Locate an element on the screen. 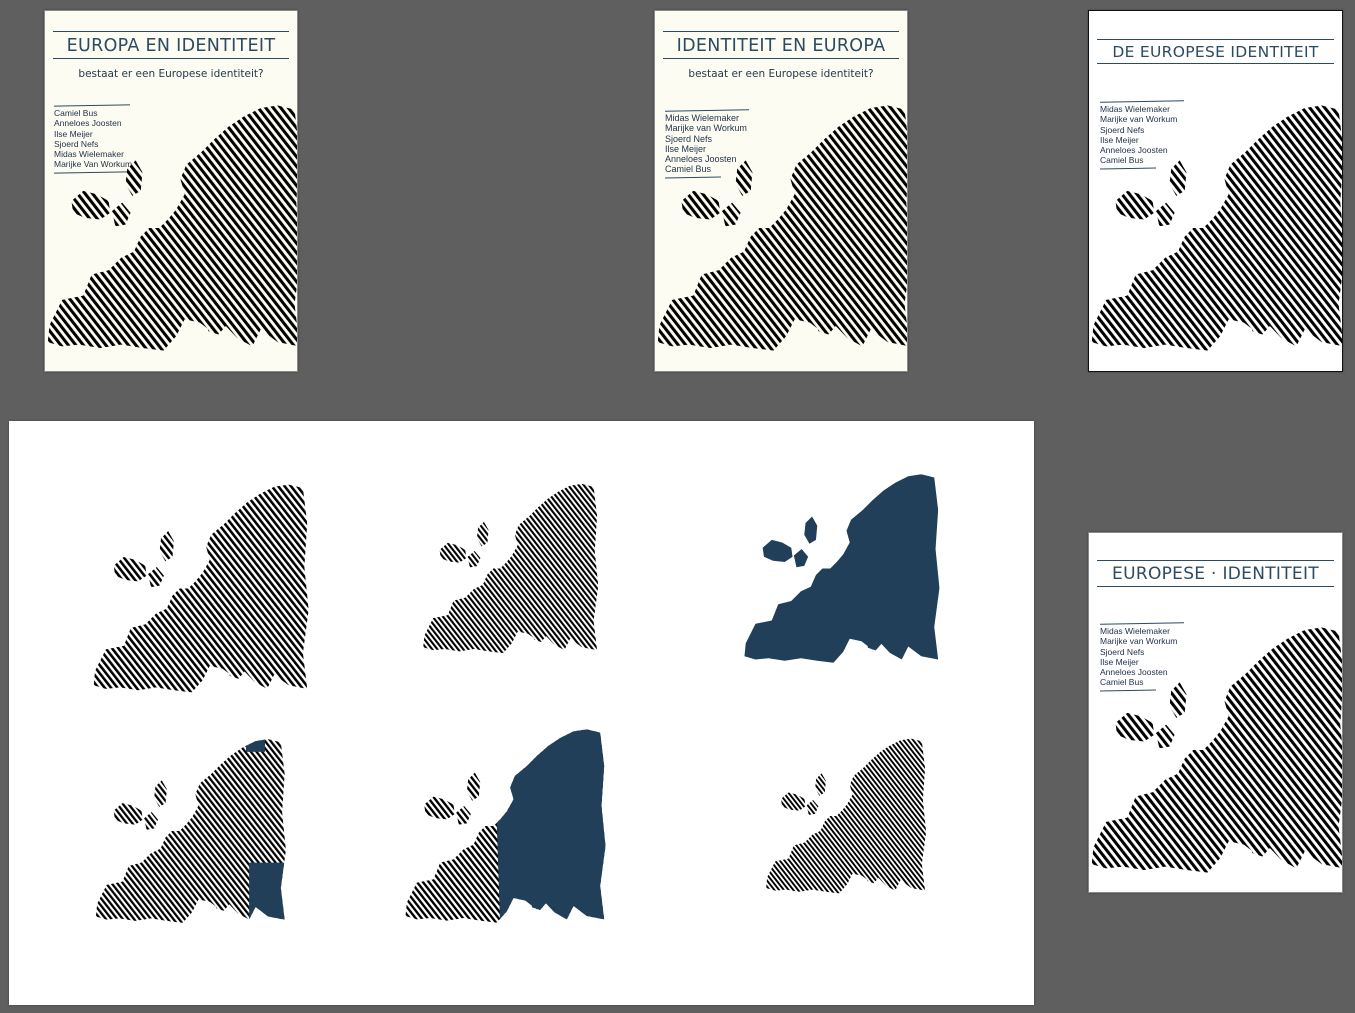  map-variant-solid is located at coordinates (871, 601).